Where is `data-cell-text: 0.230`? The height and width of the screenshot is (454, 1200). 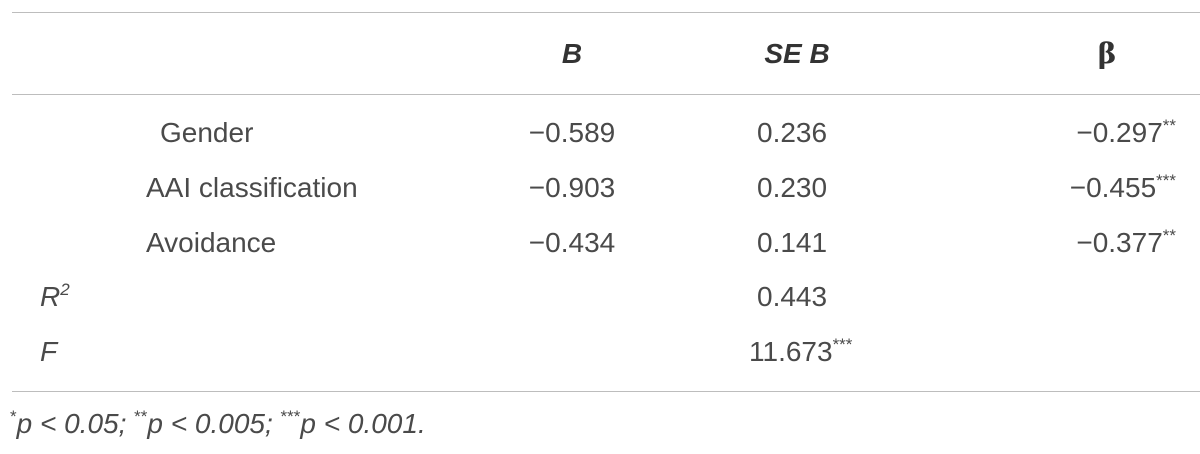 data-cell-text: 0.230 is located at coordinates (792, 187).